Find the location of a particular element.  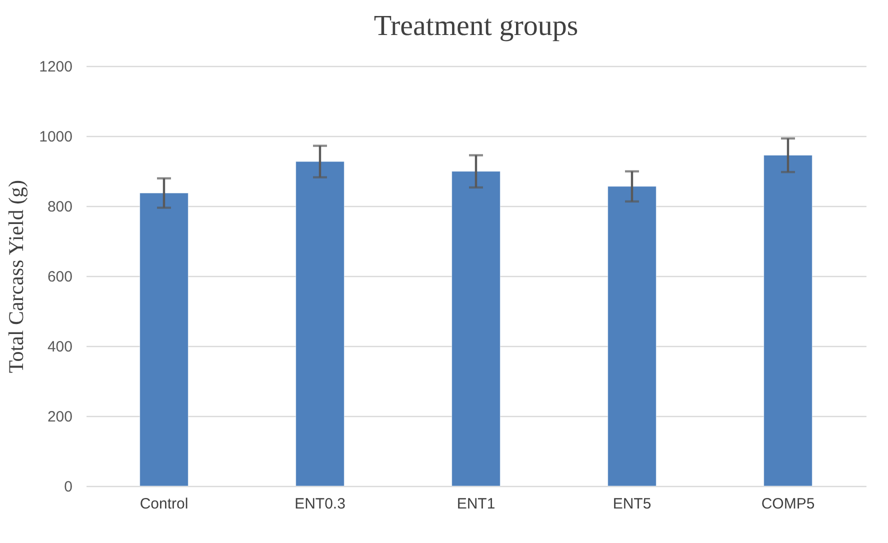

y-tick-label: 800 is located at coordinates (59, 207).